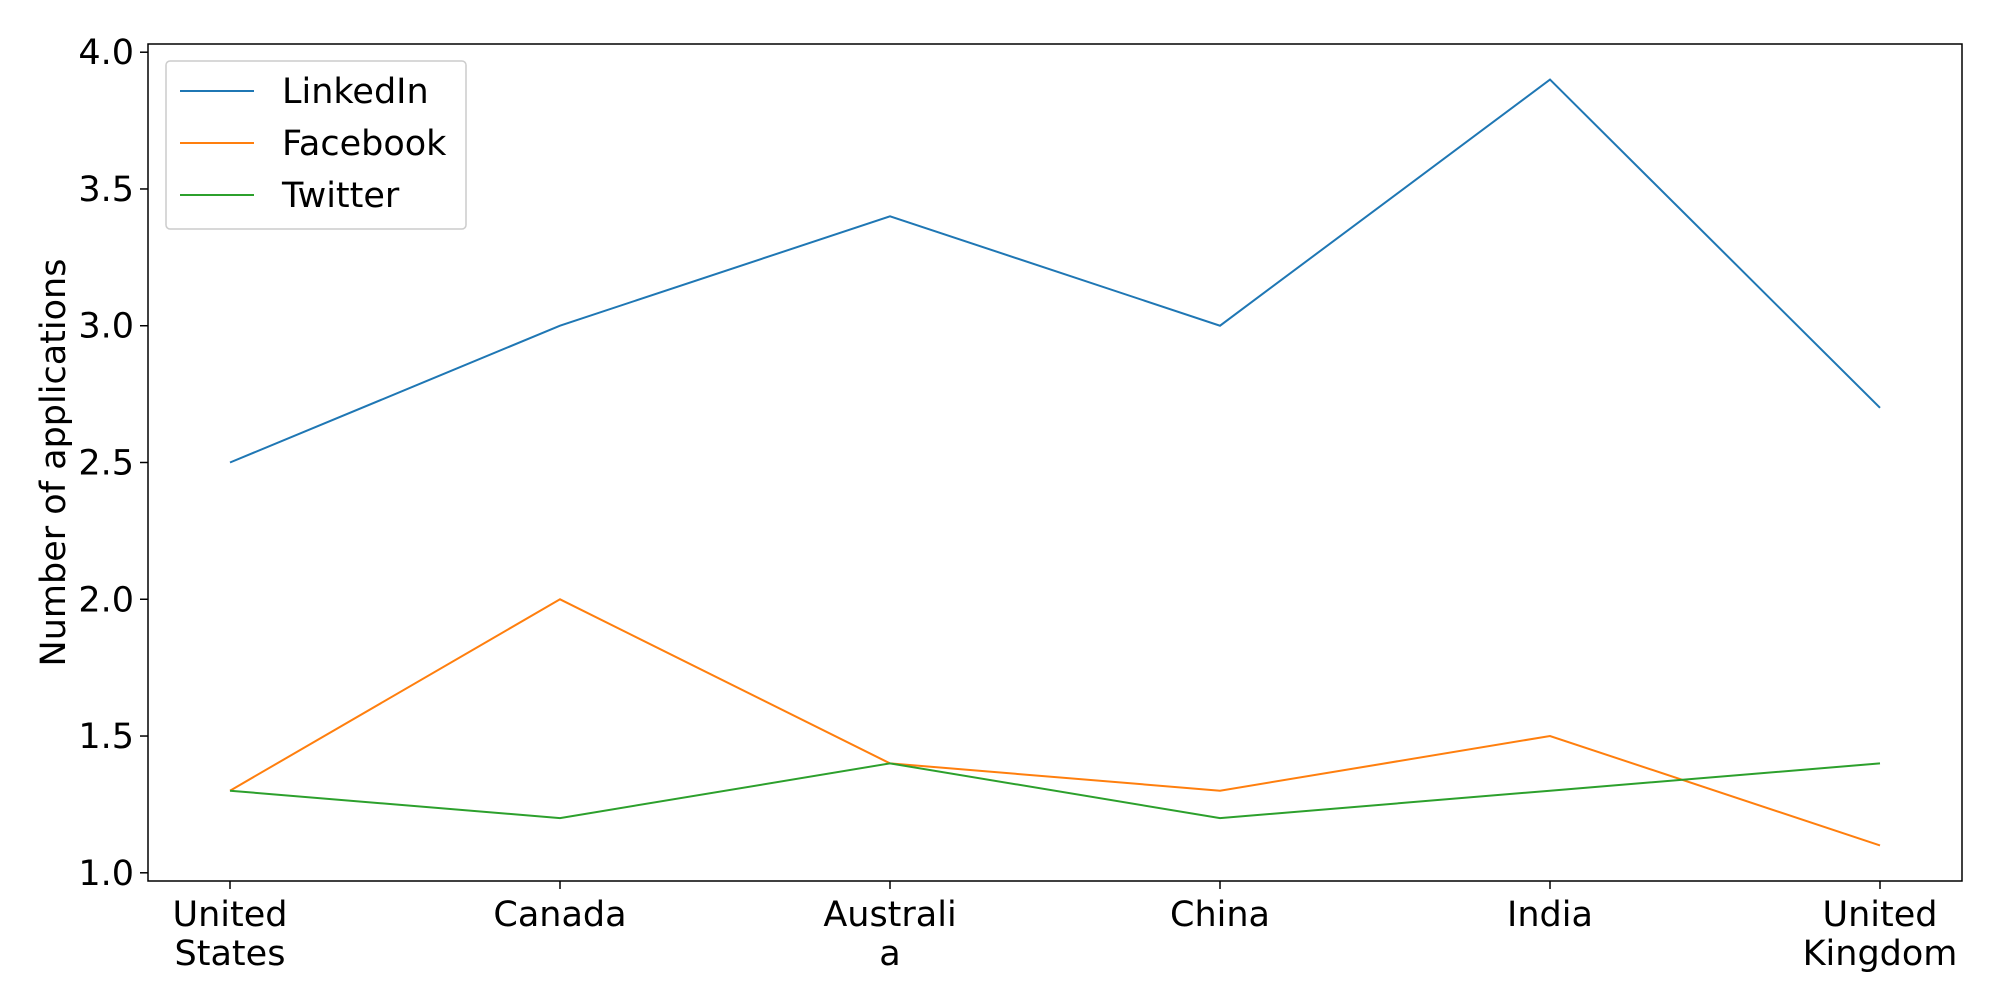  I want to click on legend-label-facebook: Facebook, so click(364, 144).